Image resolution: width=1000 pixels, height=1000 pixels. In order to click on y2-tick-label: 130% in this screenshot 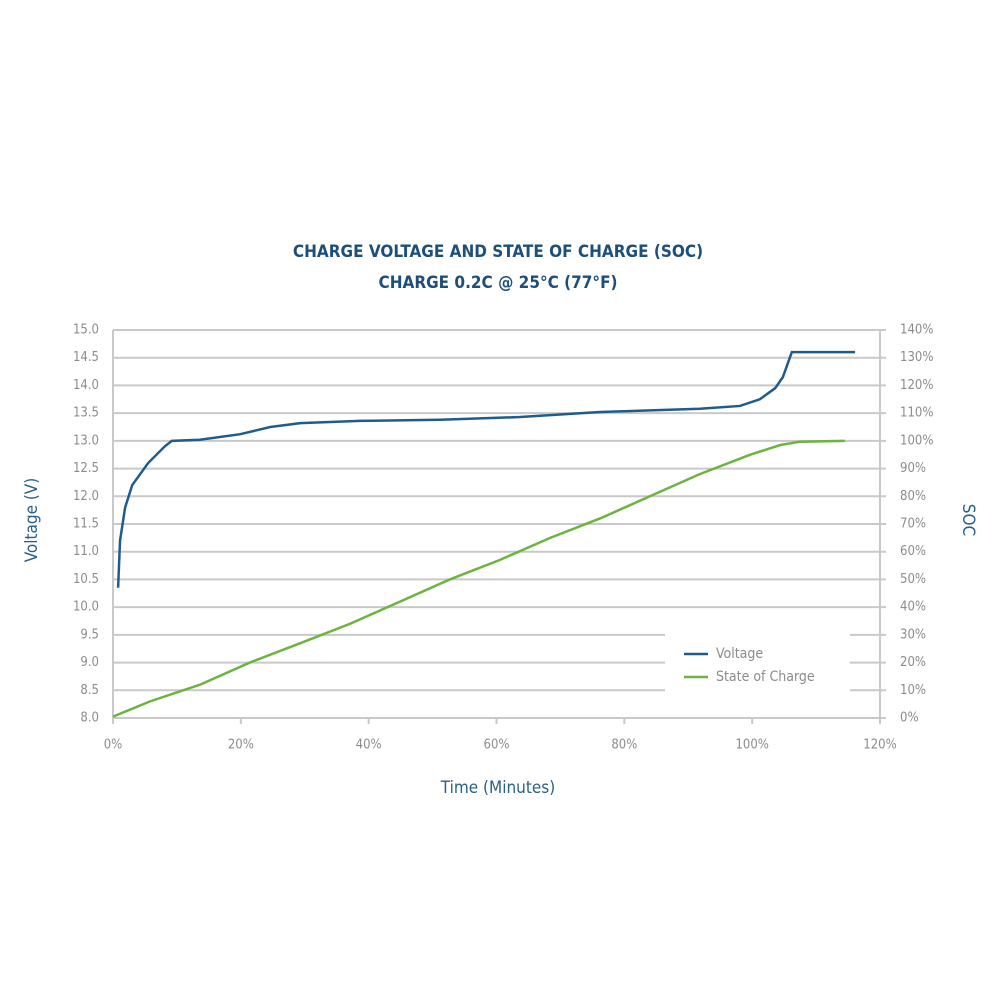, I will do `click(916, 357)`.